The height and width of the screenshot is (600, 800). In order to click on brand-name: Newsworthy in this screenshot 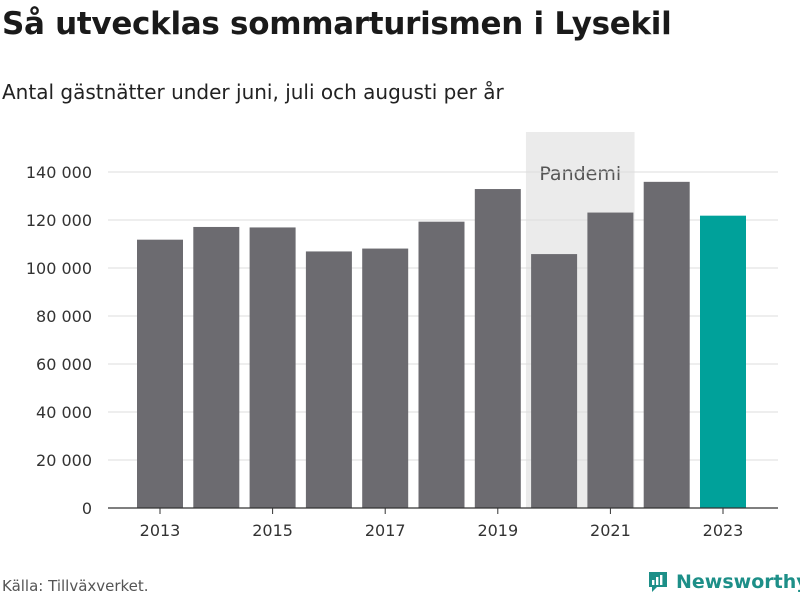, I will do `click(738, 582)`.